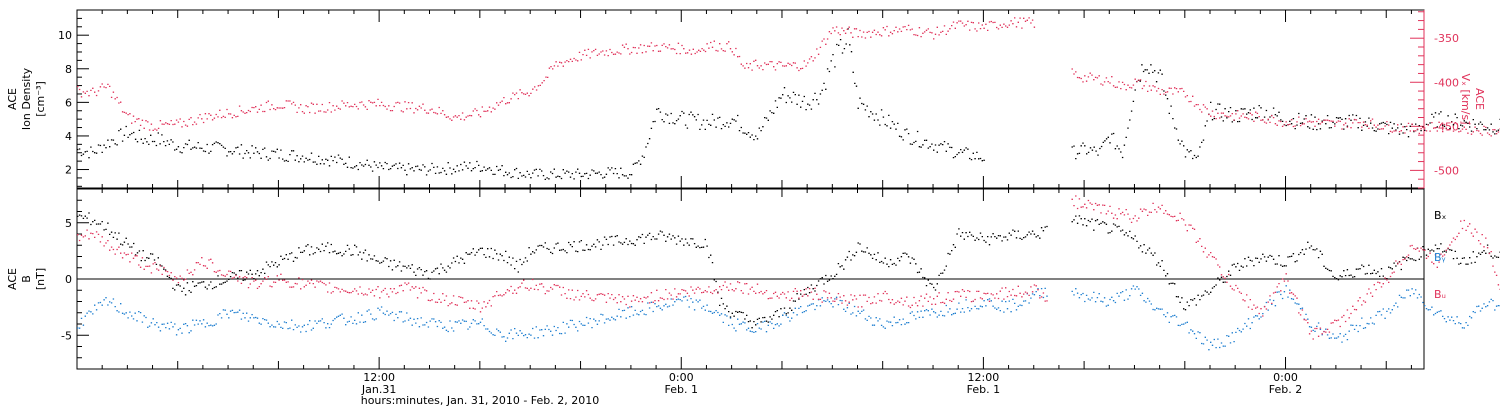  What do you see at coordinates (378, 389) in the screenshot?
I see `x-tick-date: Jan.31` at bounding box center [378, 389].